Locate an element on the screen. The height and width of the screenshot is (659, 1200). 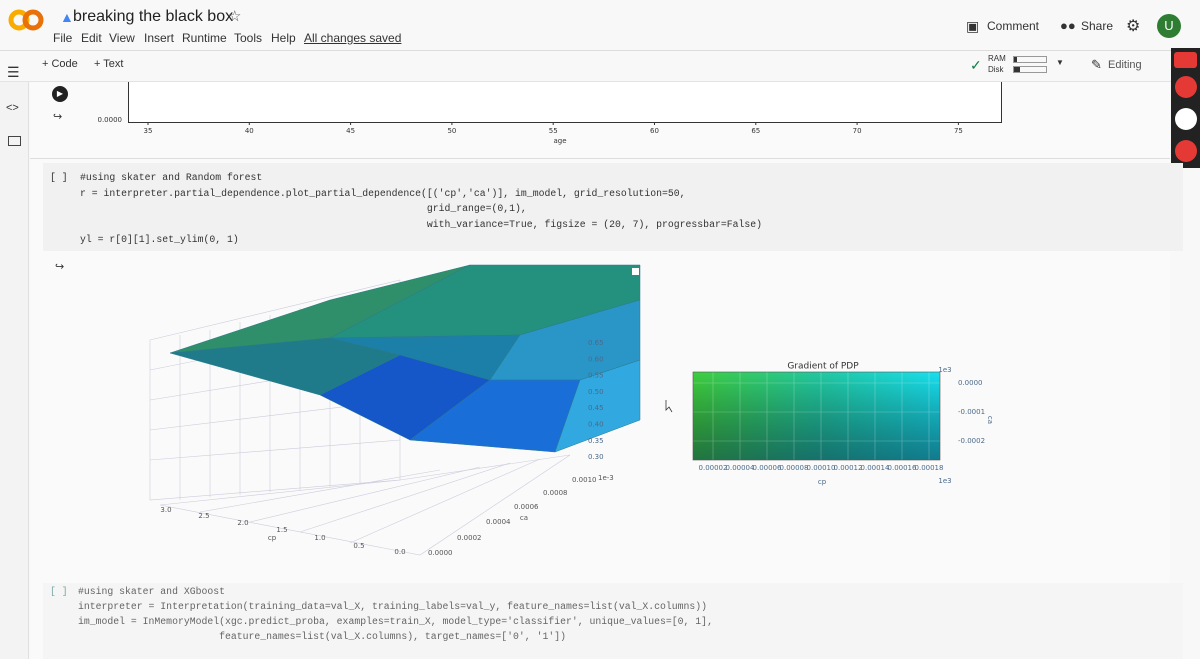
star-icon: ☆ is located at coordinates (235, 16).